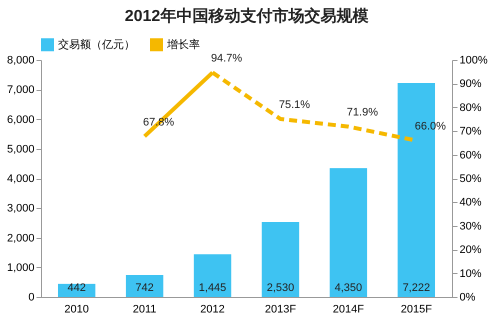  What do you see at coordinates (20, 149) in the screenshot?
I see `y-tick-label: 5,000` at bounding box center [20, 149].